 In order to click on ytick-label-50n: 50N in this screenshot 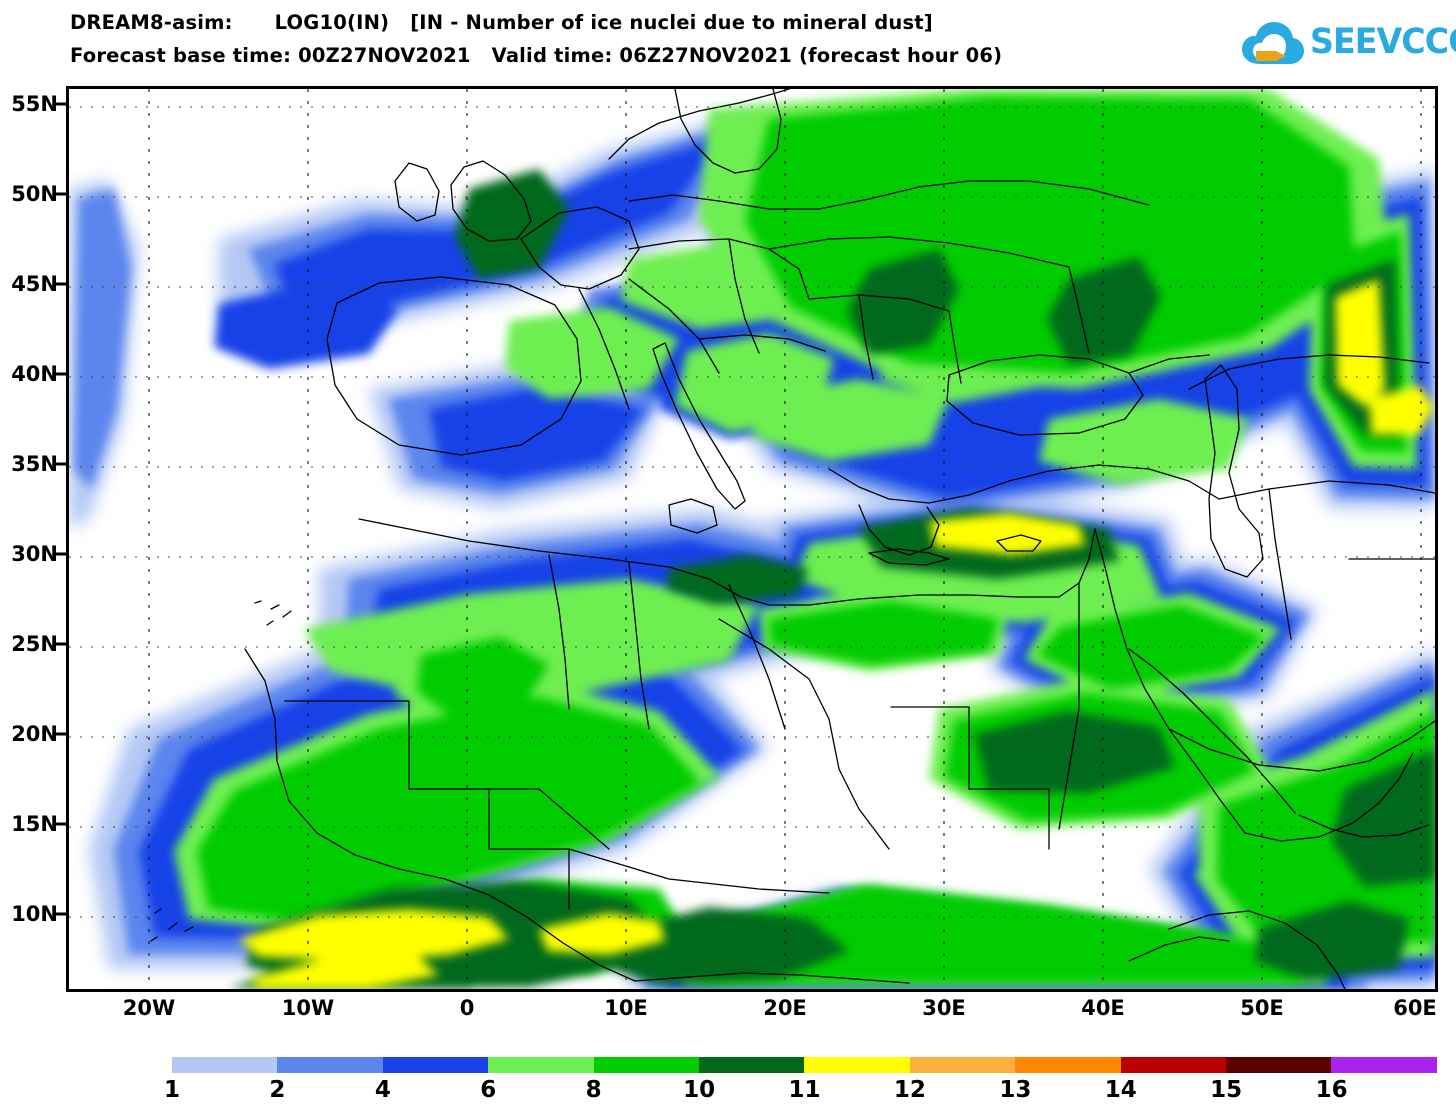, I will do `click(34, 194)`.